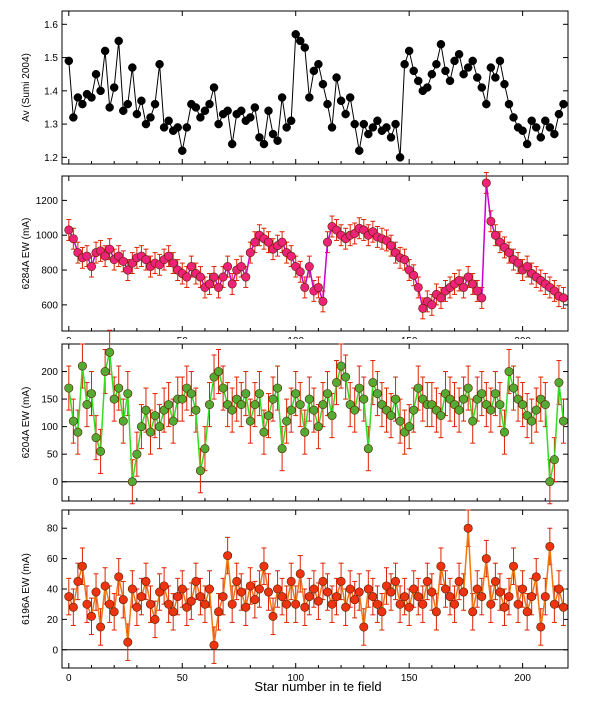 This screenshot has height=705, width=600. What do you see at coordinates (53, 559) in the screenshot?
I see `y-tick-label: 60` at bounding box center [53, 559].